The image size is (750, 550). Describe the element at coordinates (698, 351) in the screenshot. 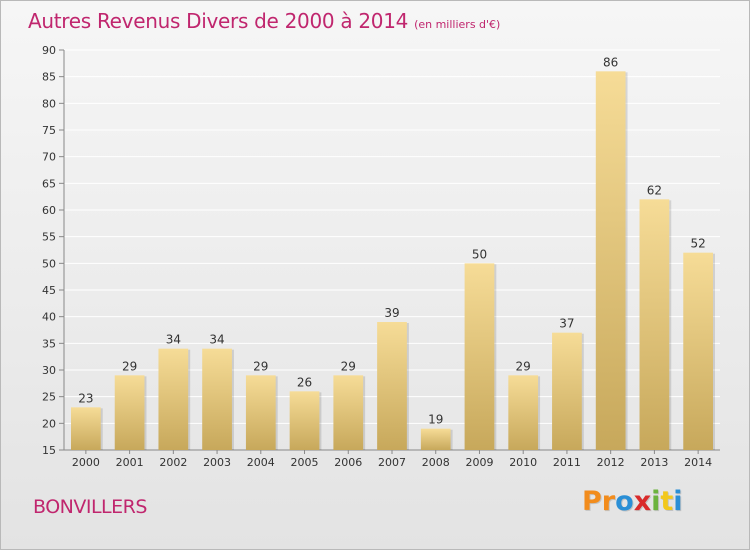

I see `bar-2014` at that location.